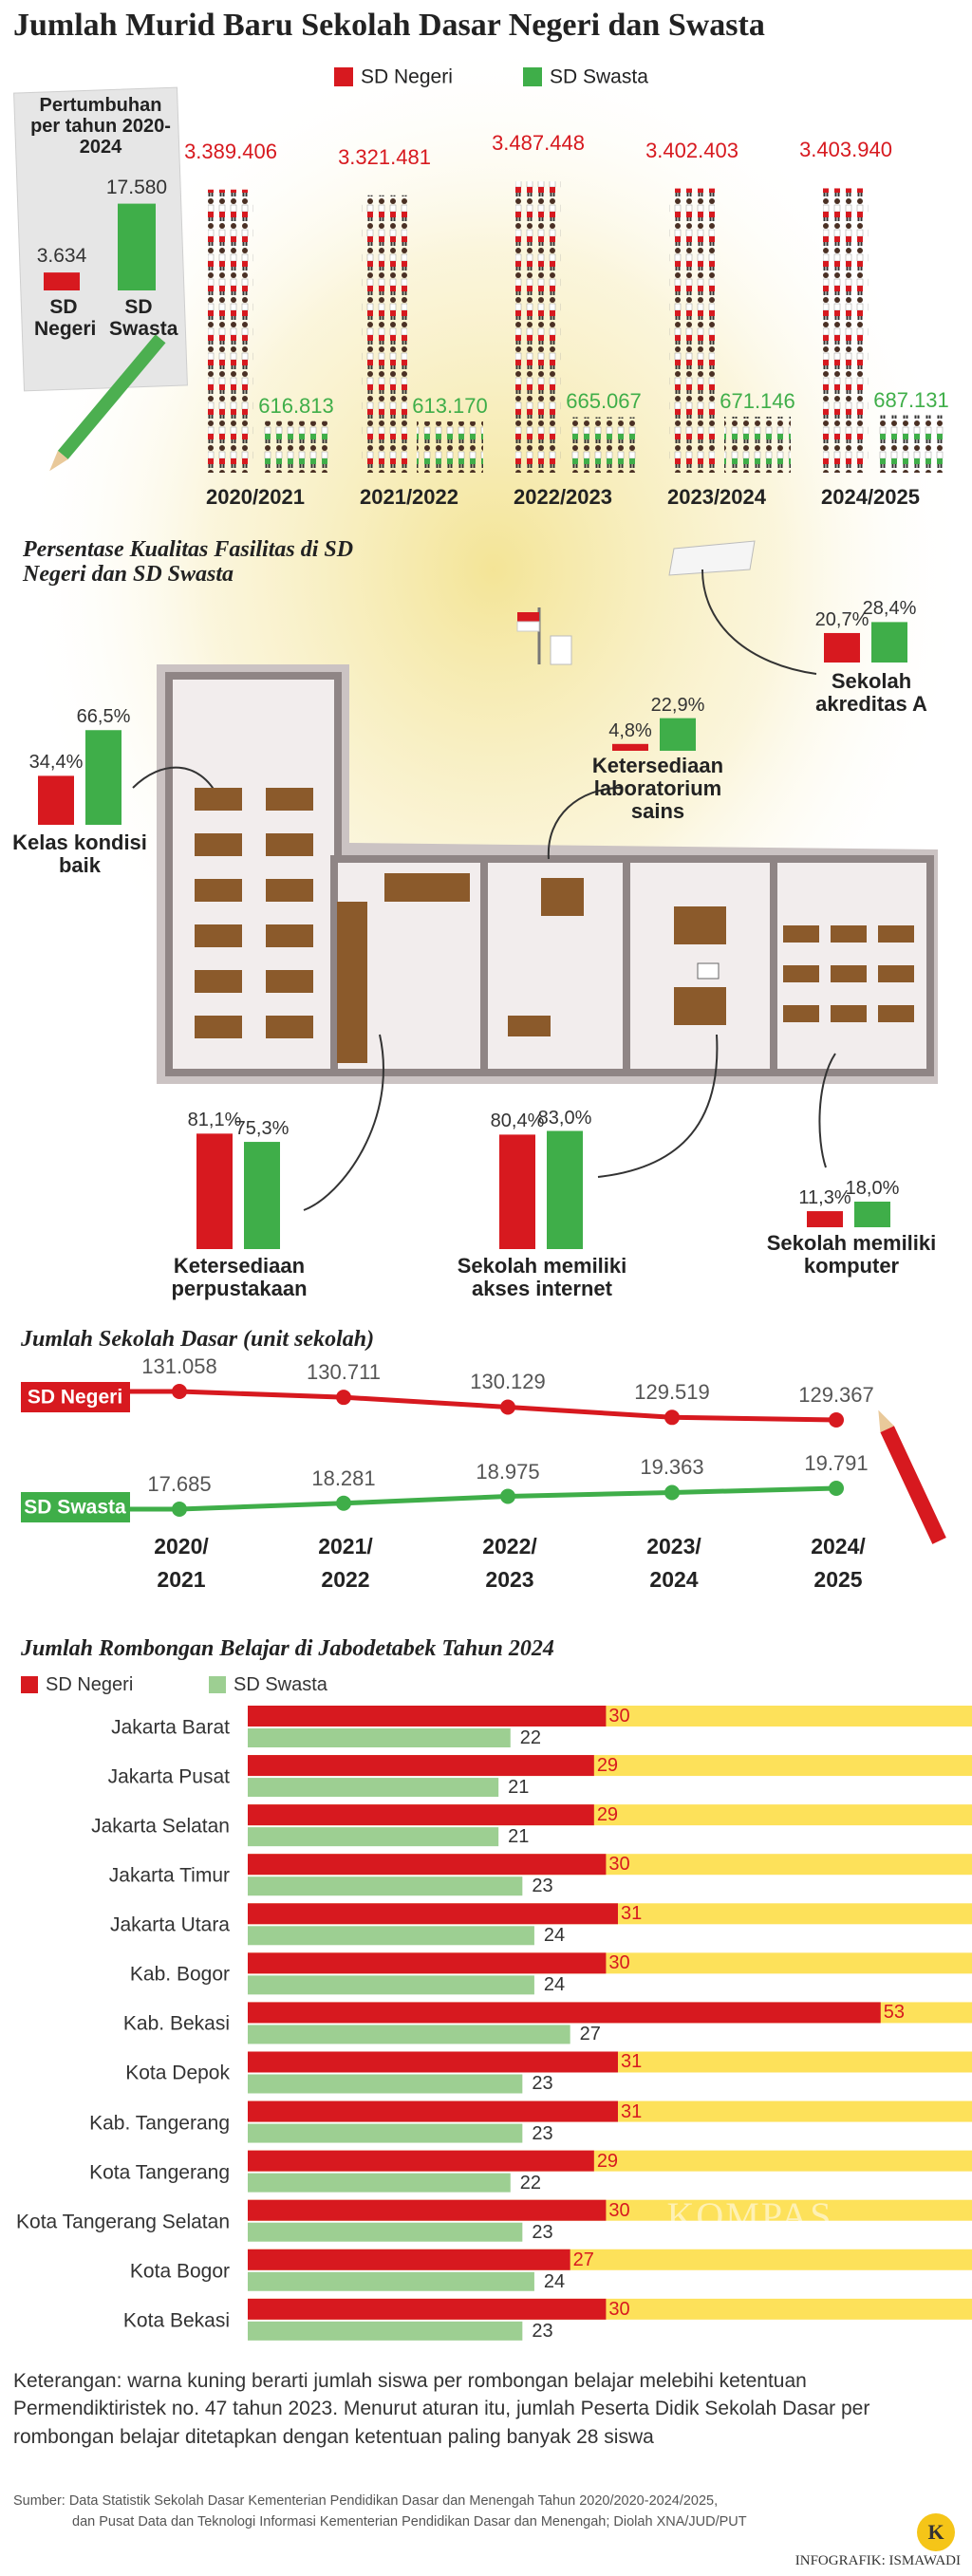 The height and width of the screenshot is (2576, 972). What do you see at coordinates (160, 2172) in the screenshot?
I see `y-tick-label: Kota Tangerang` at bounding box center [160, 2172].